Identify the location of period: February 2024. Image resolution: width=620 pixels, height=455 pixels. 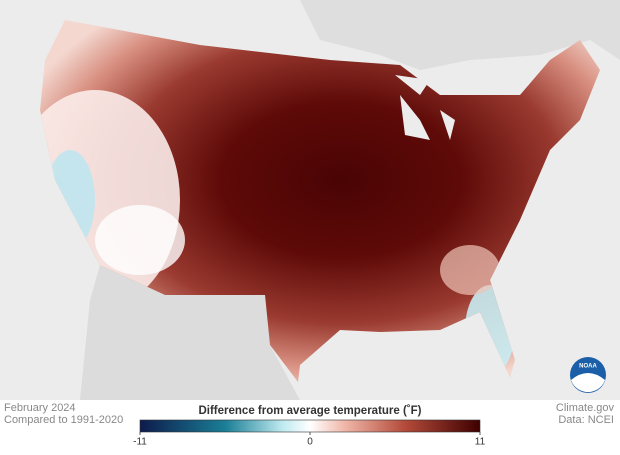
(40, 408).